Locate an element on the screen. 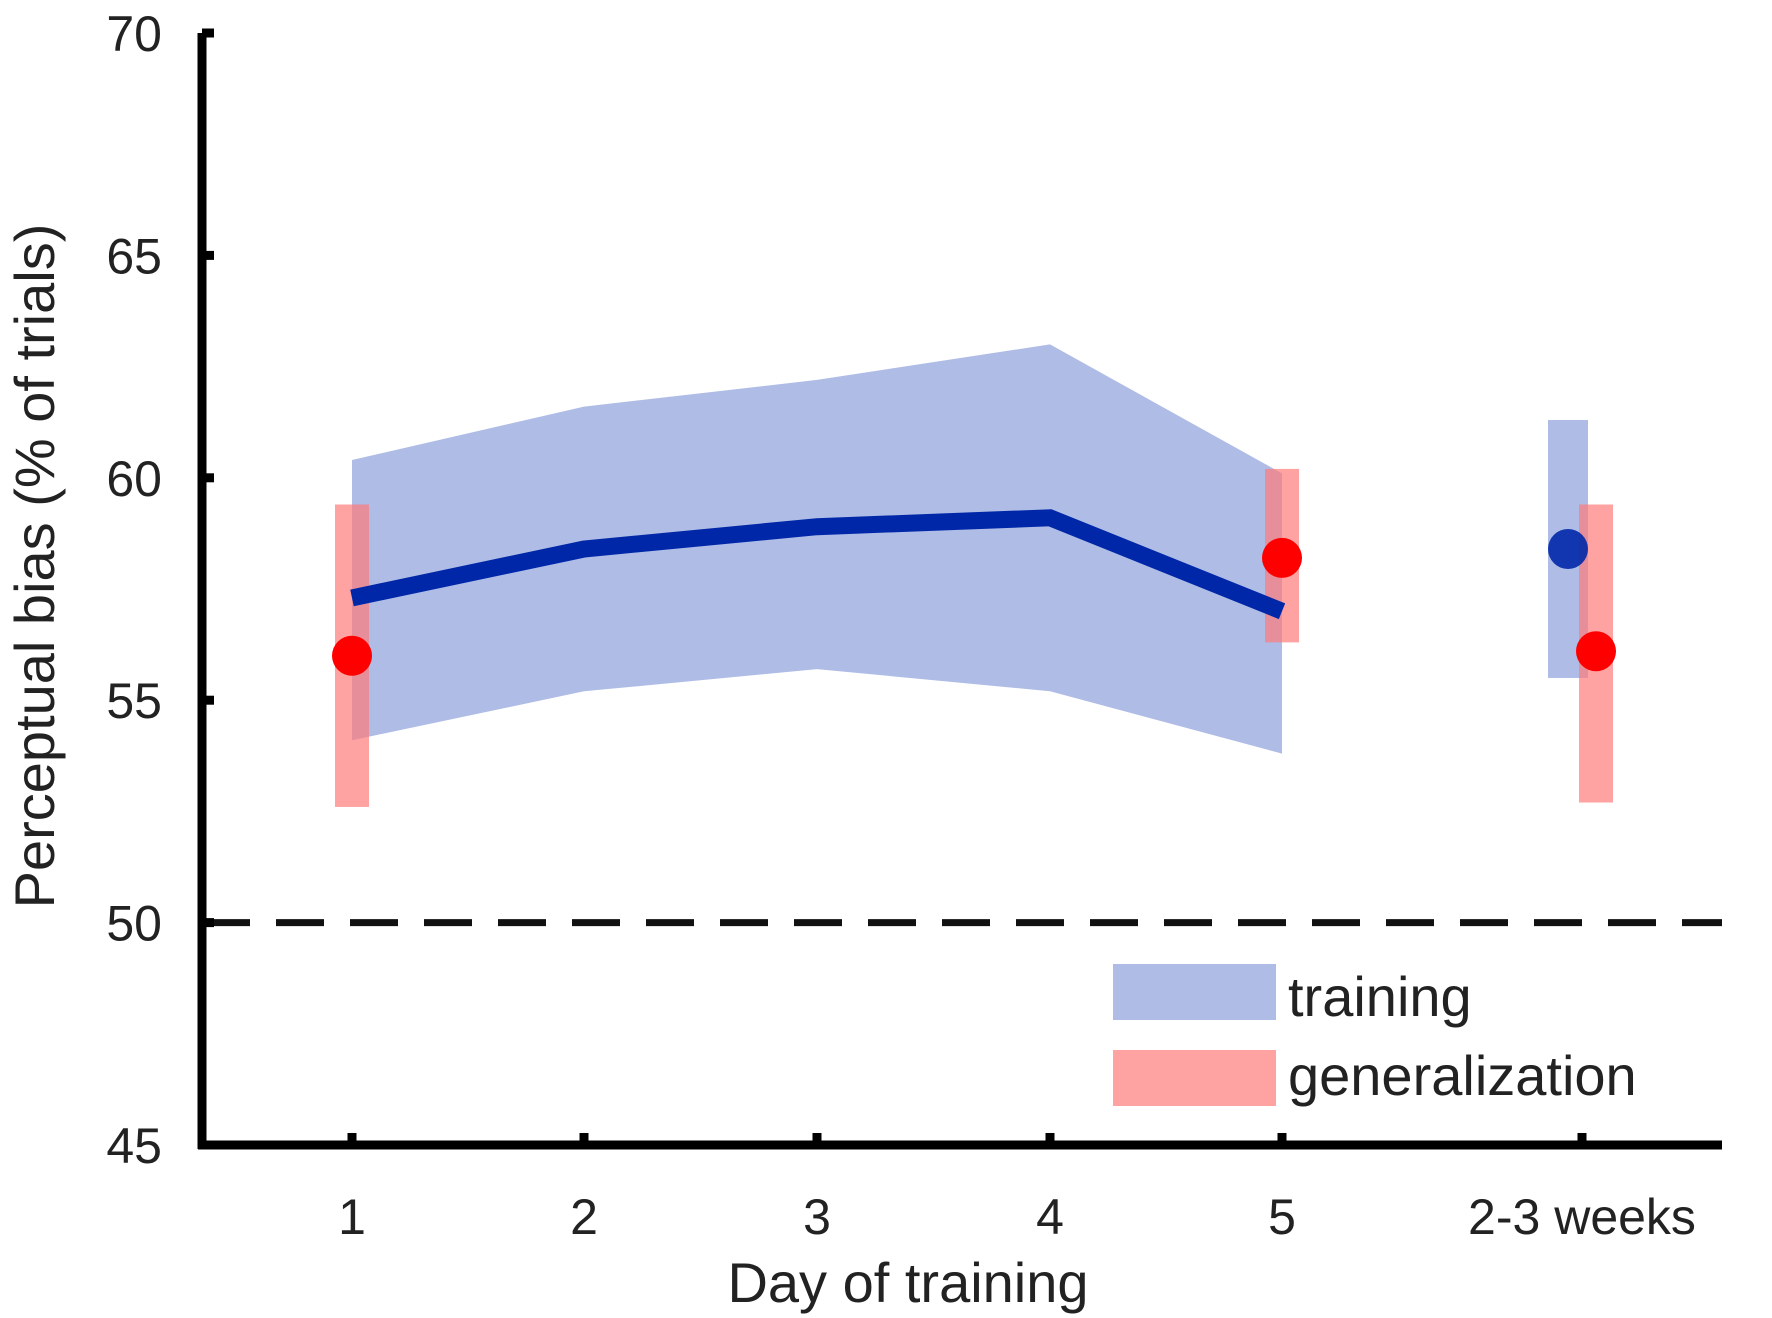  legend-swatch-generalization is located at coordinates (1194, 1078).